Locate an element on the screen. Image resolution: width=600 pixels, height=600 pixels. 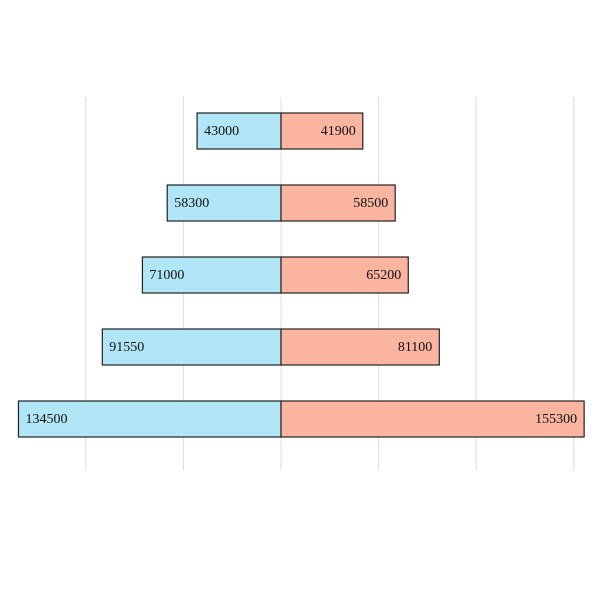
value-label: 43000 is located at coordinates (221, 131).